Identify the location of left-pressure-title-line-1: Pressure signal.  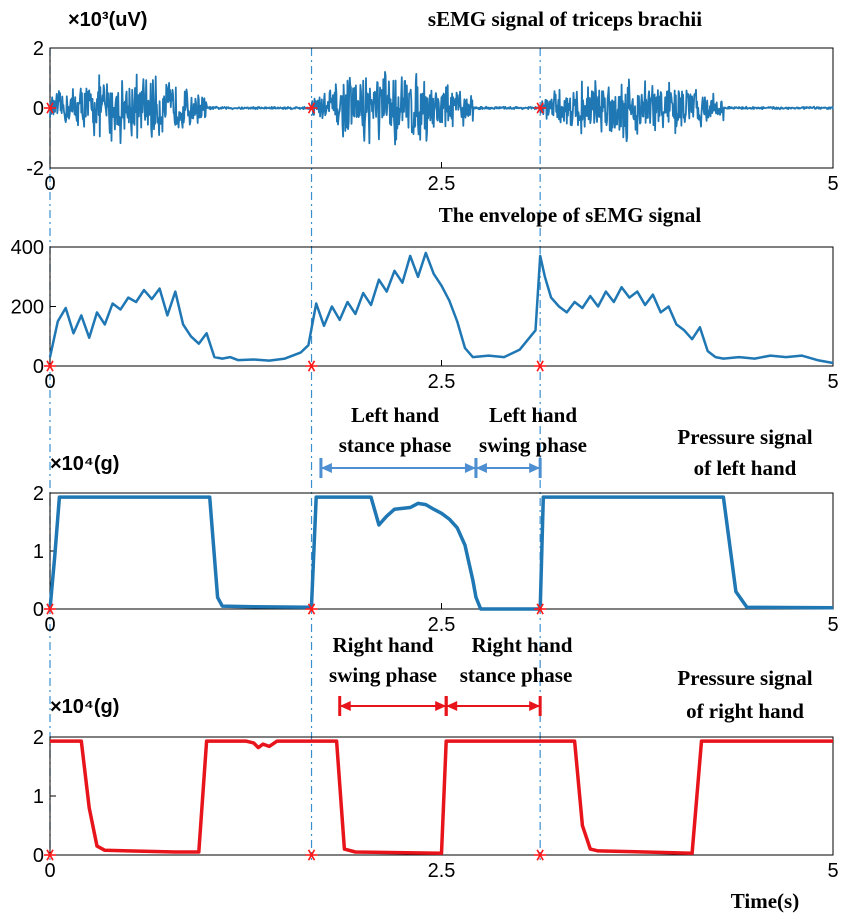
(744, 437).